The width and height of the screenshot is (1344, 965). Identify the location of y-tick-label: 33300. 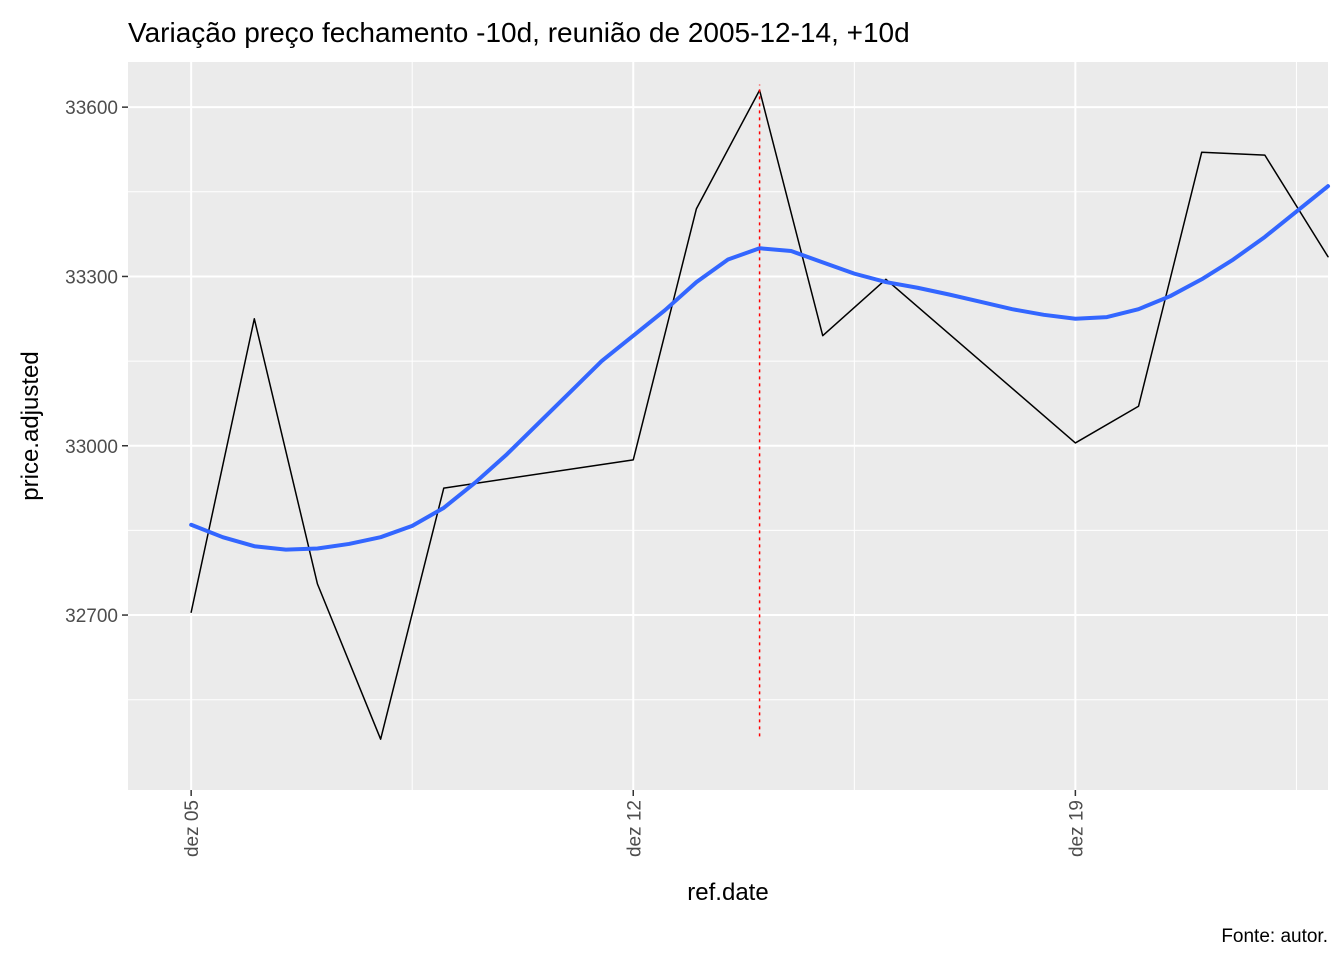
(91, 277).